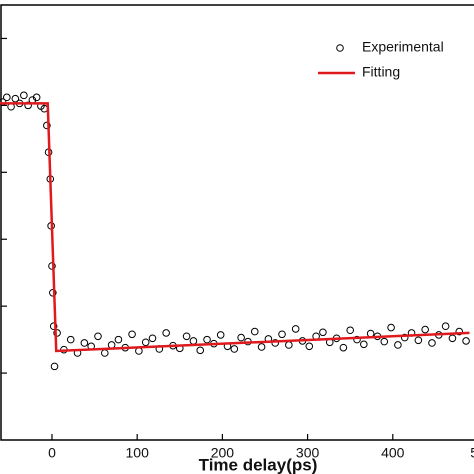 The image size is (474, 474). I want to click on legend-label: Fitting, so click(381, 72).